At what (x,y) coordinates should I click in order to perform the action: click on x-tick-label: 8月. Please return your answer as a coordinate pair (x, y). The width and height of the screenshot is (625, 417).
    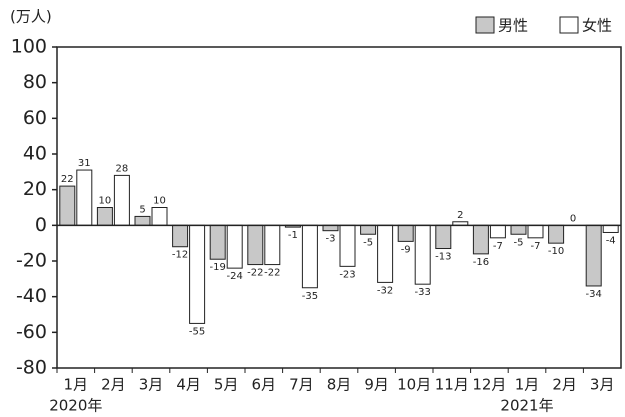
    Looking at the image, I should click on (339, 385).